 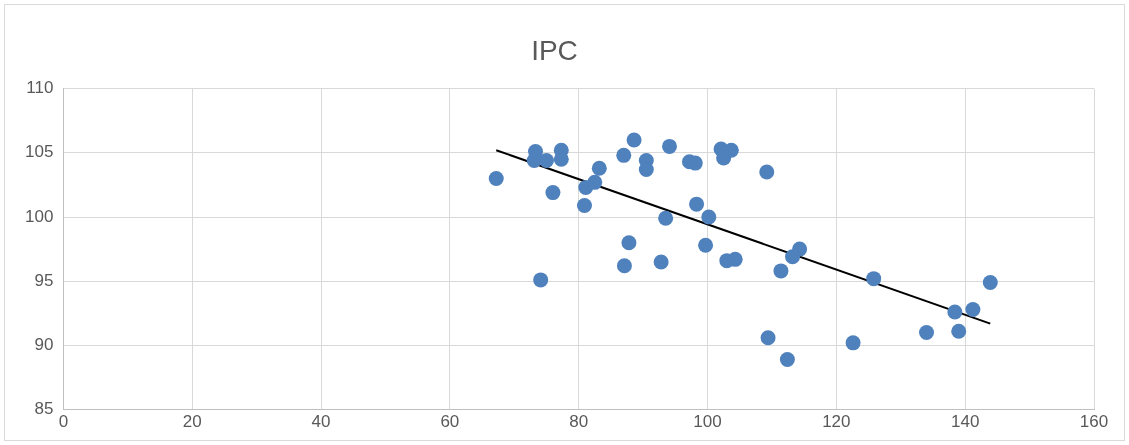 I want to click on chart-title: IPC, so click(x=554, y=50).